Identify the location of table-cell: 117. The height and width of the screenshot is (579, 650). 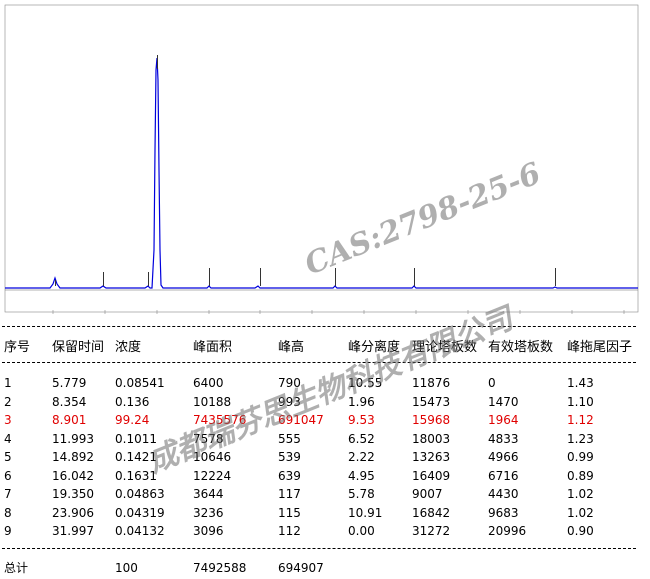
(289, 494).